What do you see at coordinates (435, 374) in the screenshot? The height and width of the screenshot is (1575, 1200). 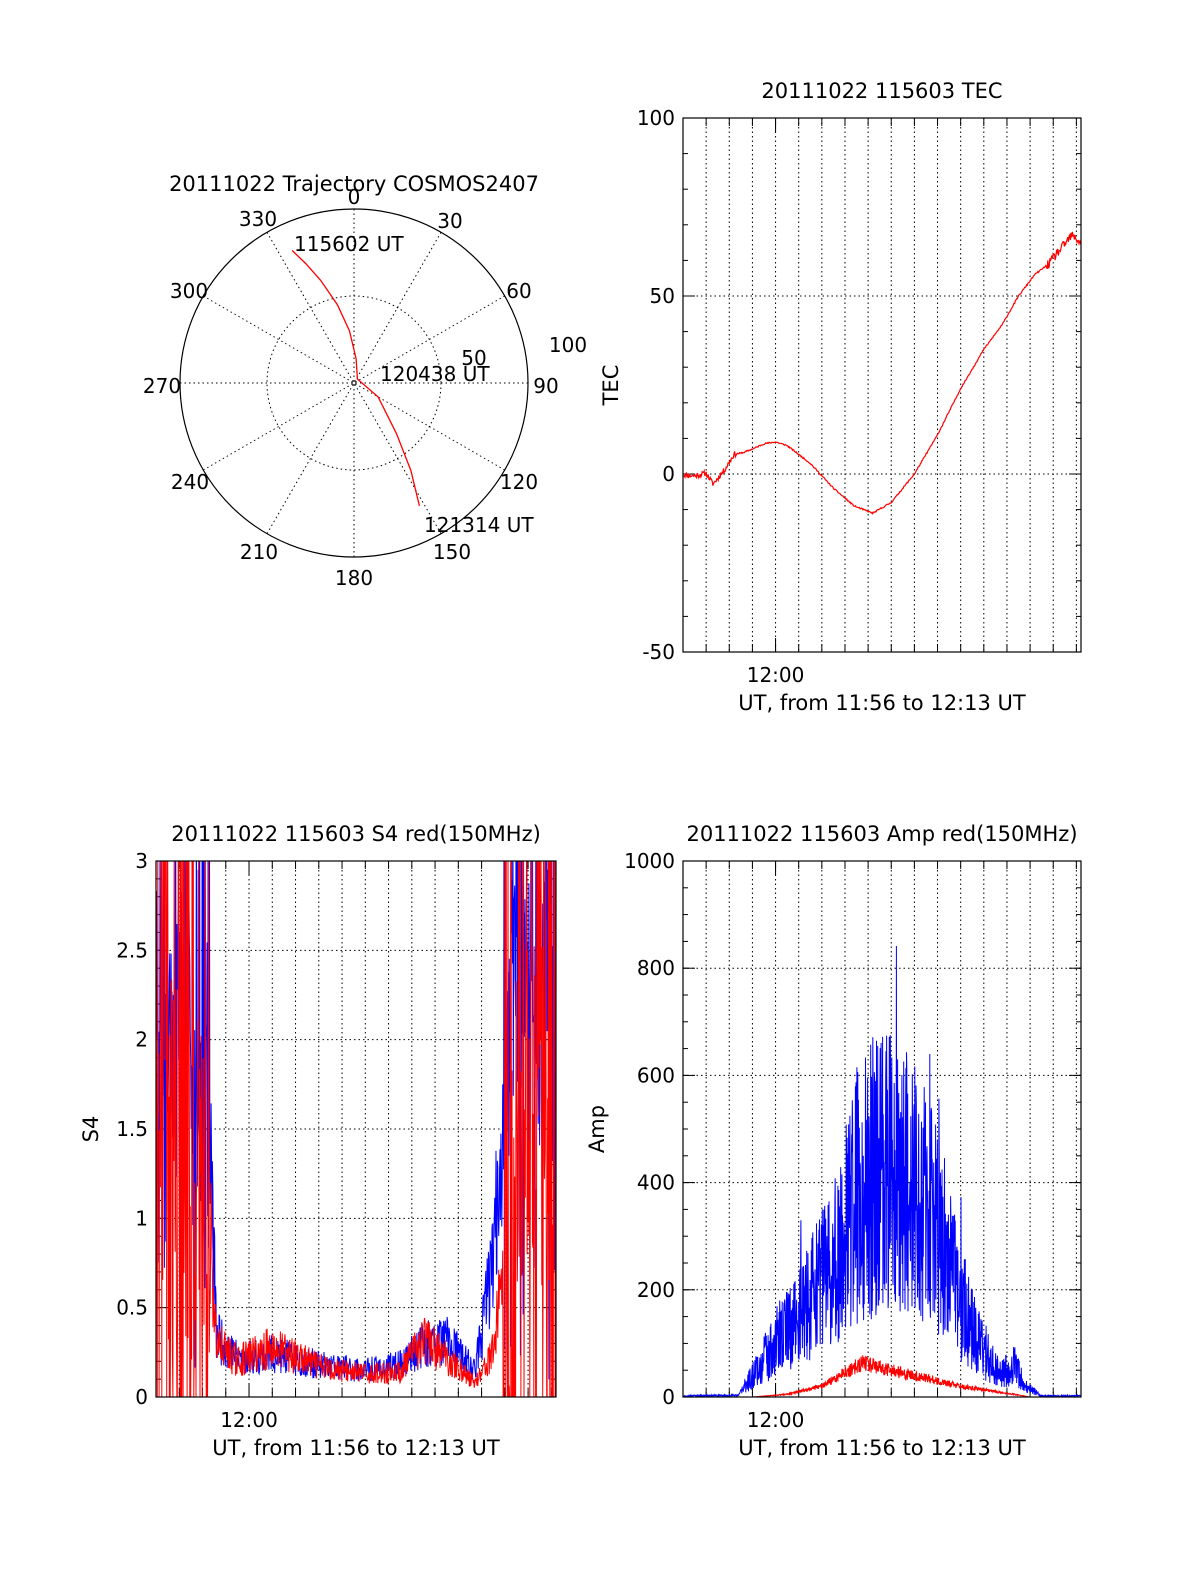 I see `trajectory-time-label: 120438 UT` at bounding box center [435, 374].